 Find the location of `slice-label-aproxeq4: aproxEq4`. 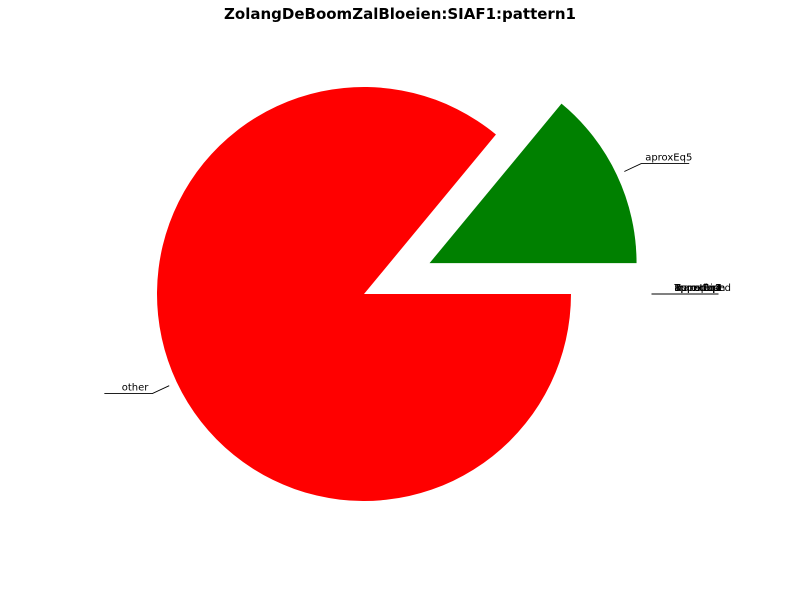

slice-label-aproxeq4: aproxEq4 is located at coordinates (697, 288).